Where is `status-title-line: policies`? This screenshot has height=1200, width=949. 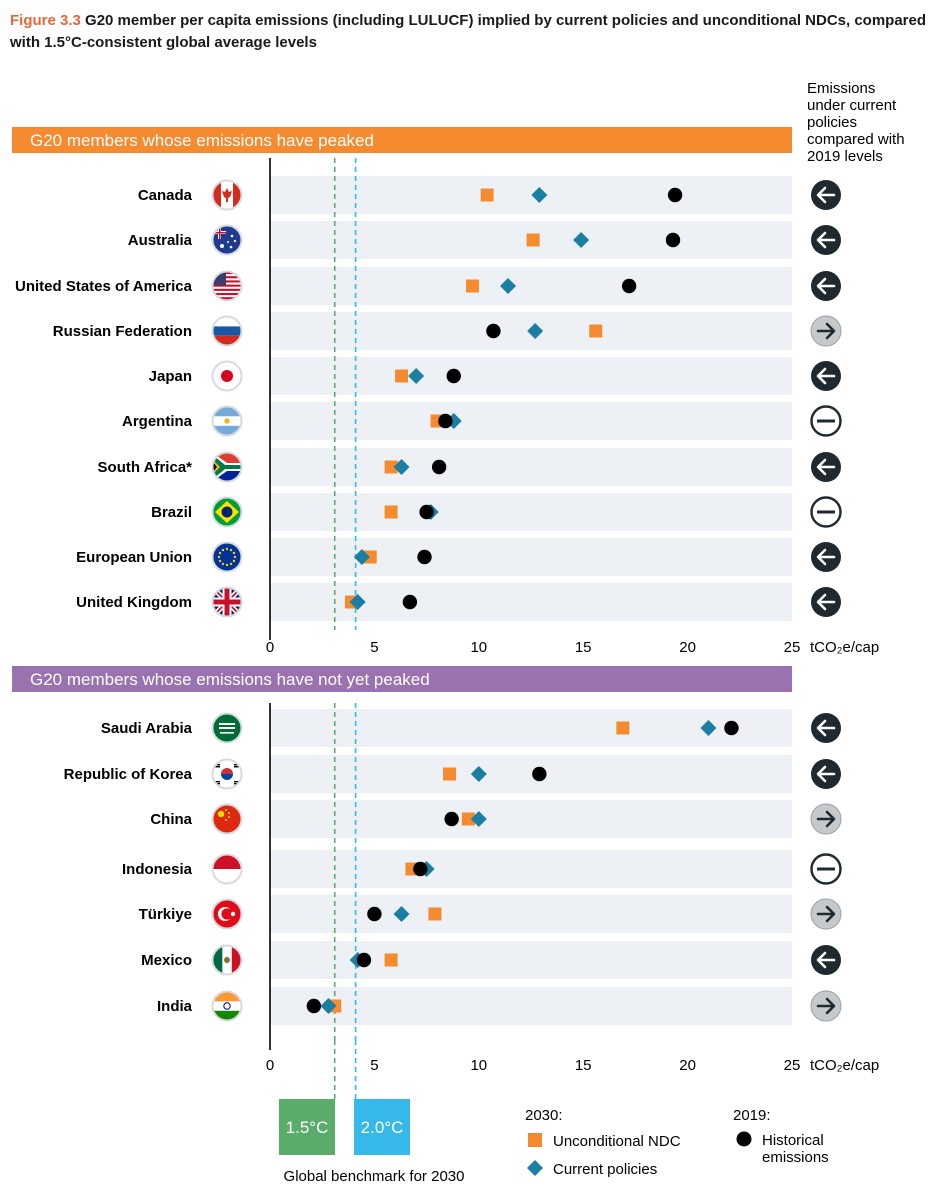
status-title-line: policies is located at coordinates (832, 122).